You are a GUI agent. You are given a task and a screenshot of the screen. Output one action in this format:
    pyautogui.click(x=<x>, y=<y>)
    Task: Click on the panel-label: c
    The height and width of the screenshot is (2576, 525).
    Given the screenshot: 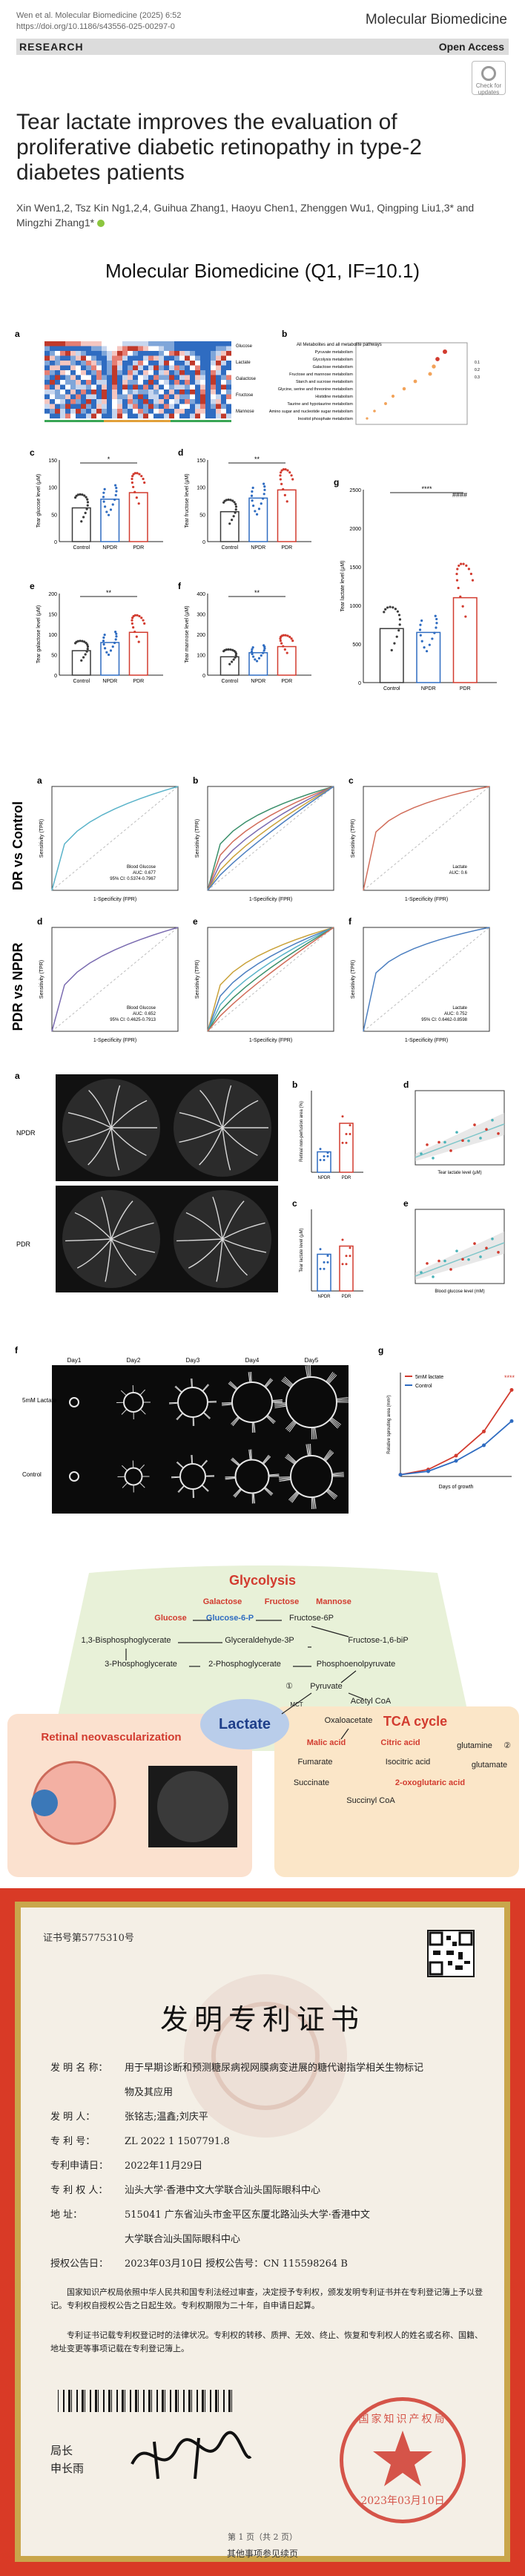 What is the action you would take?
    pyautogui.click(x=294, y=1203)
    